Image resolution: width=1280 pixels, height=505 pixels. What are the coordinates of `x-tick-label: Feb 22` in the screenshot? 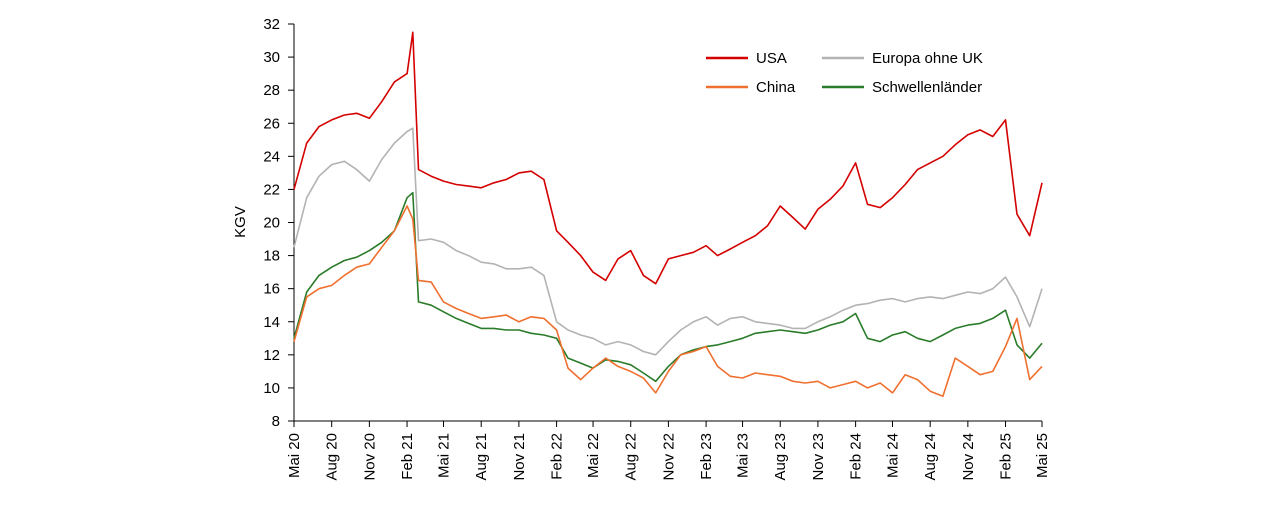 It's located at (557, 456).